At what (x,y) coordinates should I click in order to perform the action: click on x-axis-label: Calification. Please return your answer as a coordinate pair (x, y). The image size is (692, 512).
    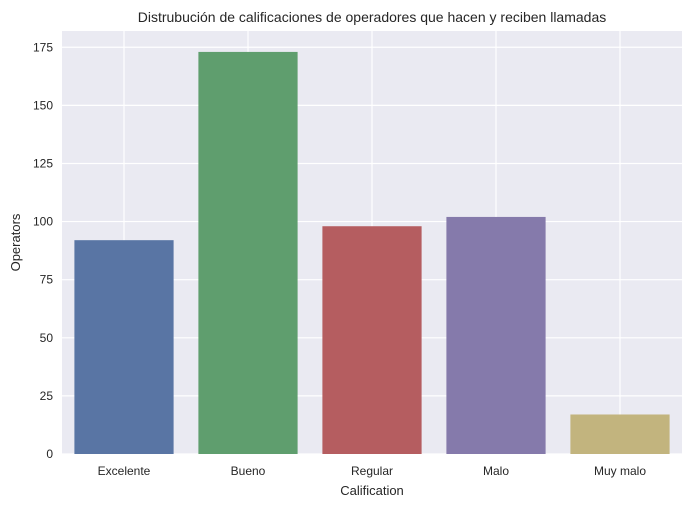
    Looking at the image, I should click on (372, 490).